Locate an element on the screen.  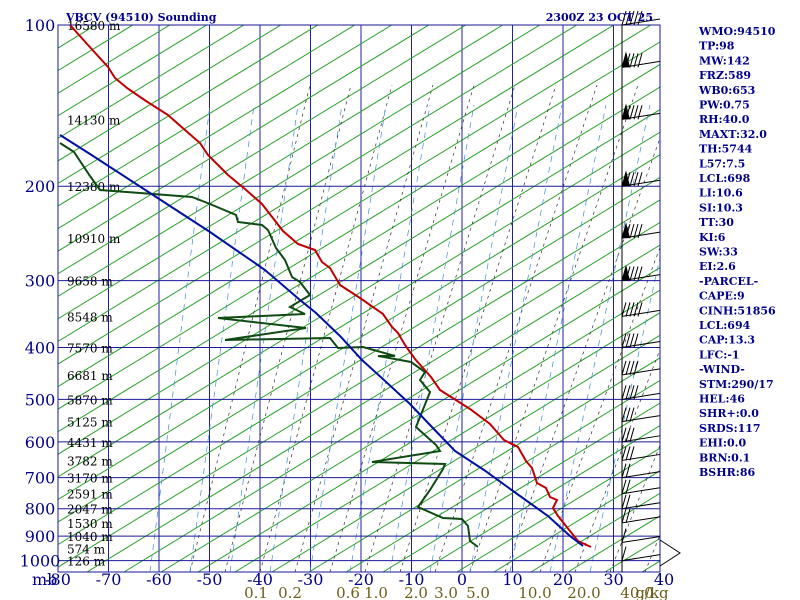
height-label: 6681 m is located at coordinates (90, 376).